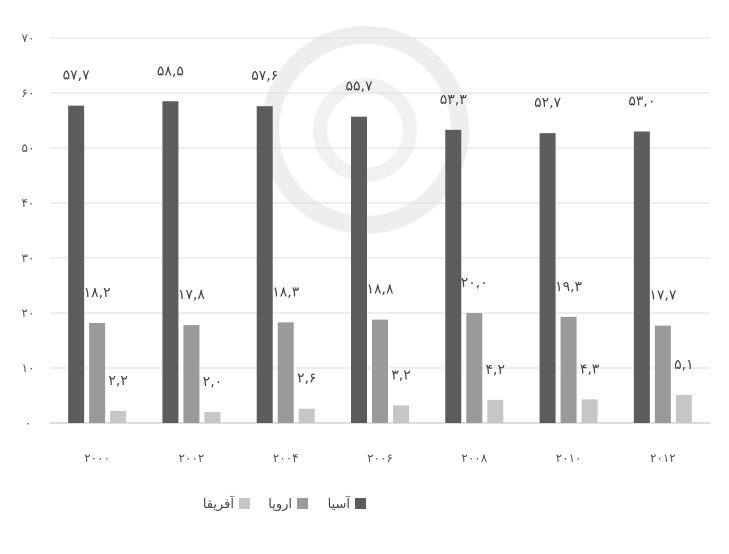  Describe the element at coordinates (359, 270) in the screenshot. I see `bar-series-0-2006` at that location.